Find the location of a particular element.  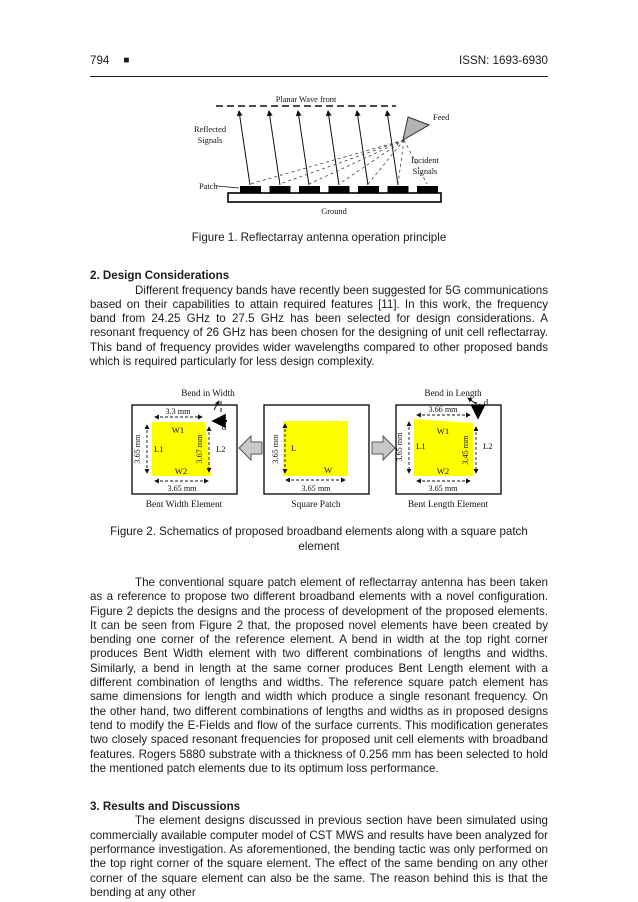

square-patch-panel: 3.65 mm L W 3.65 mm Square Patch is located at coordinates (316, 457).